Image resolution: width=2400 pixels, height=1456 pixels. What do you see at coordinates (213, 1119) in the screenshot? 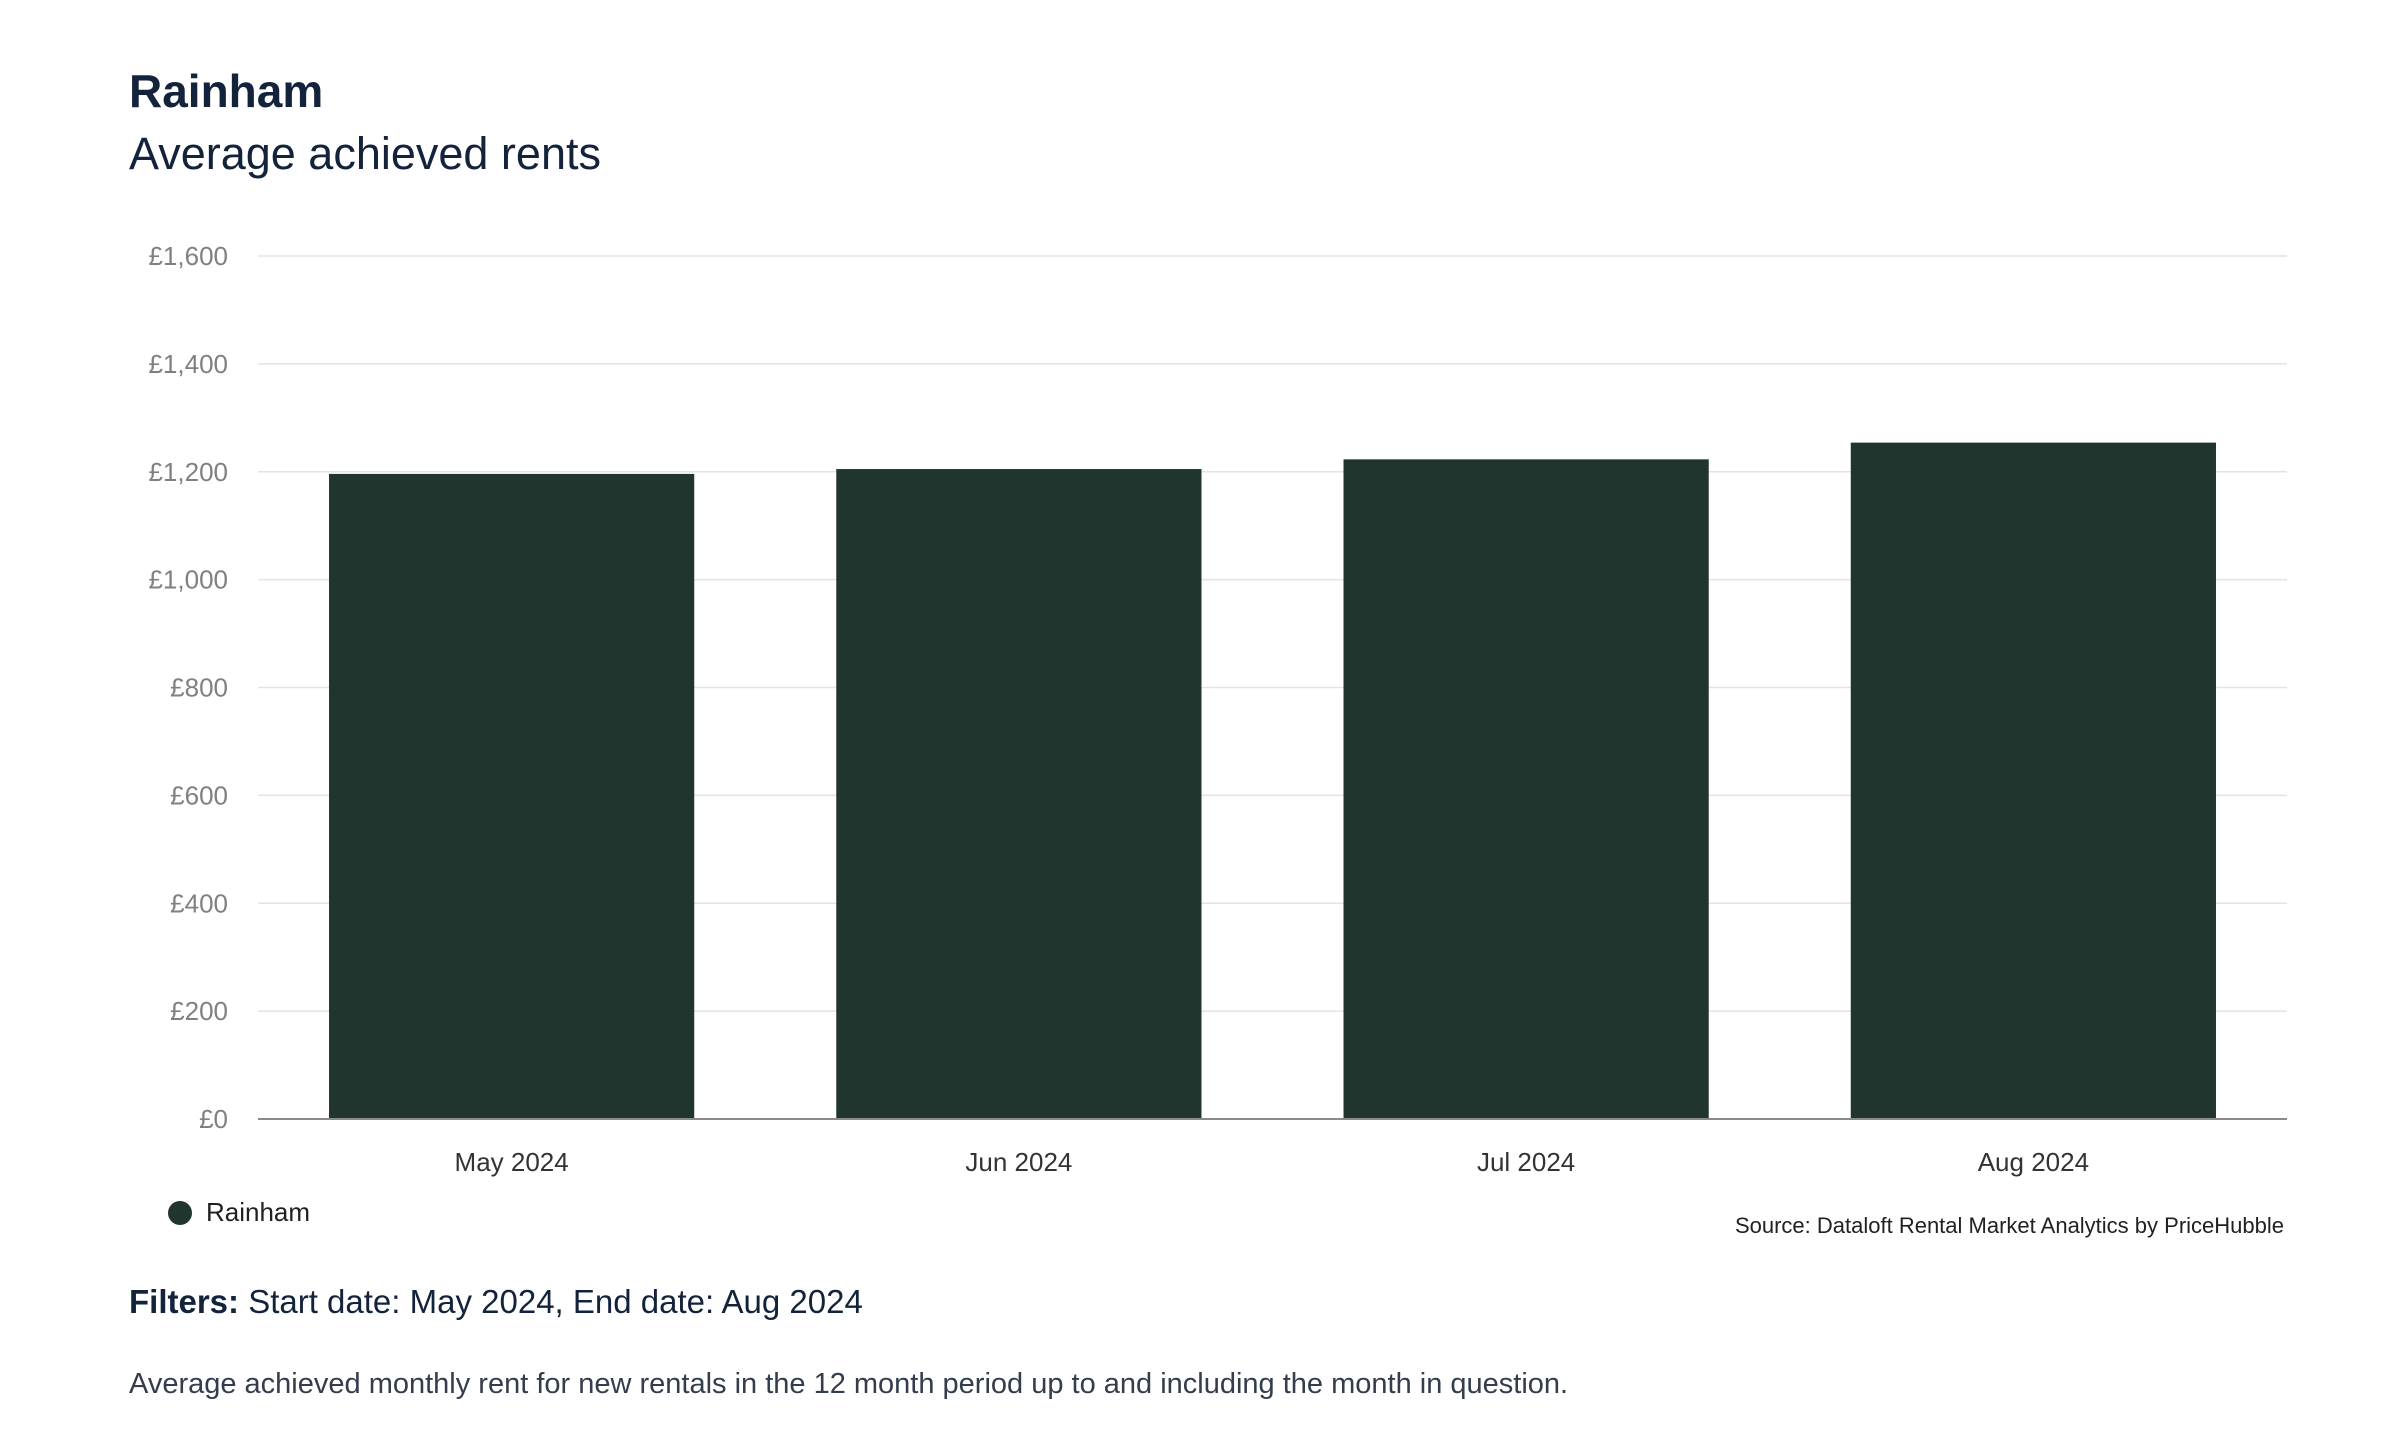
I see `y-tick-label: £0` at bounding box center [213, 1119].